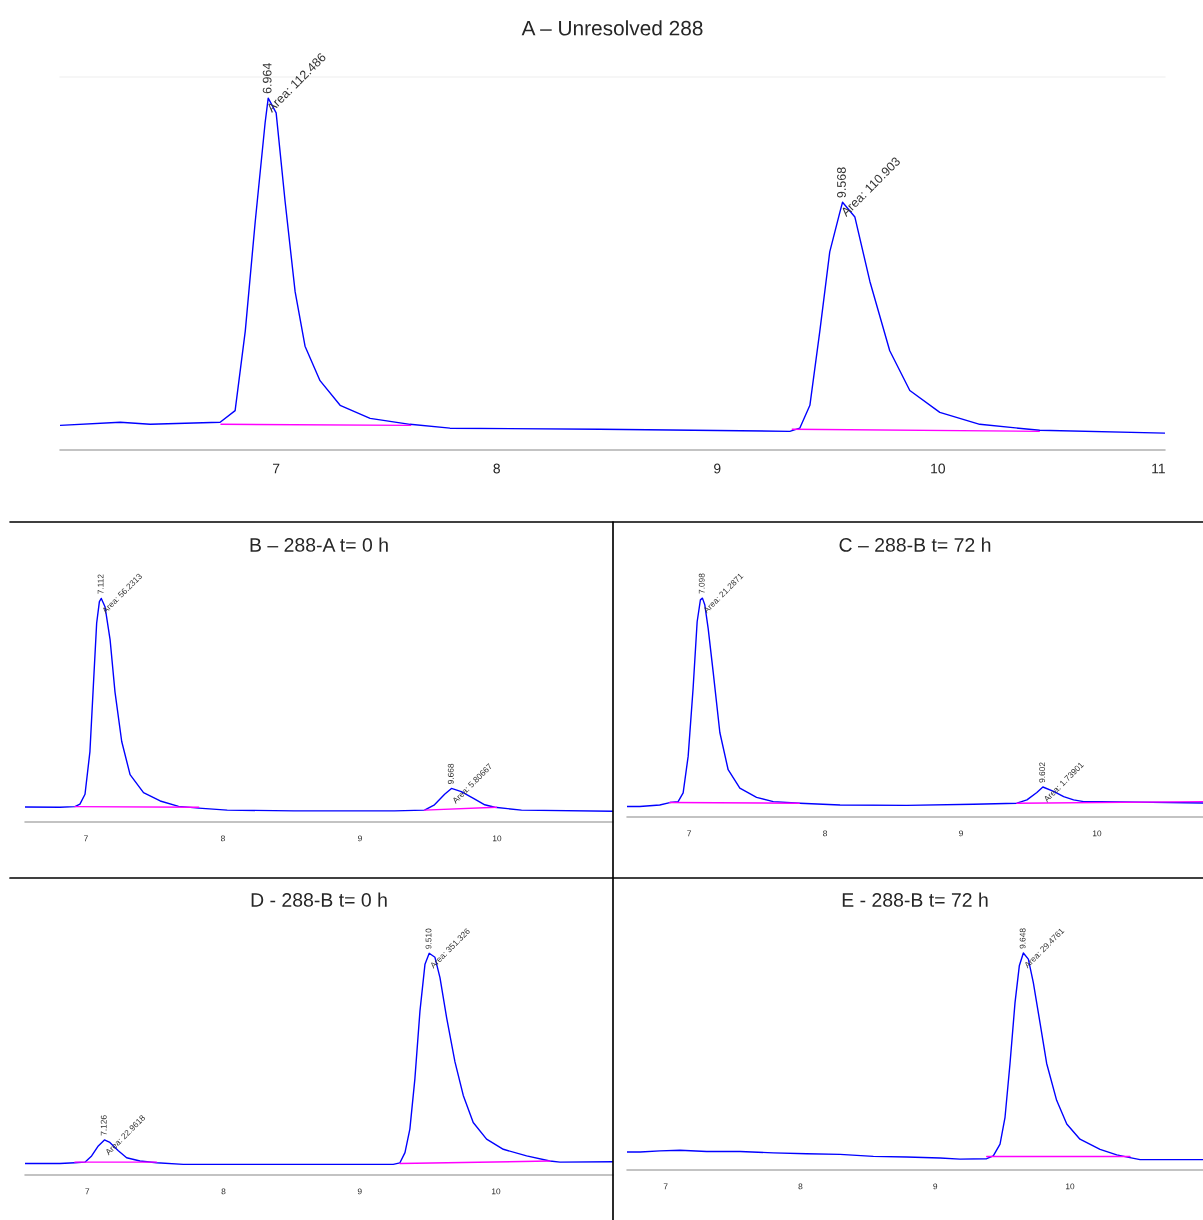  Describe the element at coordinates (1158, 468) in the screenshot. I see `x-tick-label: 11` at that location.